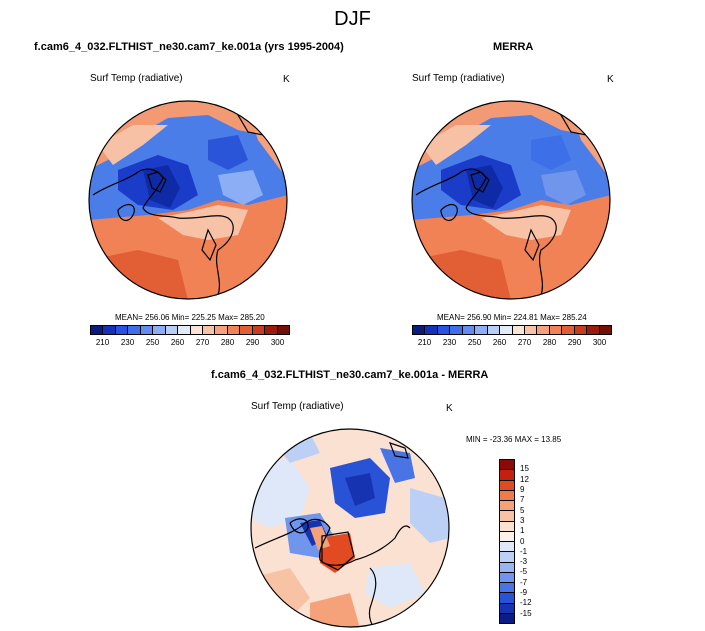 The image size is (705, 631). What do you see at coordinates (203, 222) in the screenshot?
I see `model-map-mild-band` at bounding box center [203, 222].